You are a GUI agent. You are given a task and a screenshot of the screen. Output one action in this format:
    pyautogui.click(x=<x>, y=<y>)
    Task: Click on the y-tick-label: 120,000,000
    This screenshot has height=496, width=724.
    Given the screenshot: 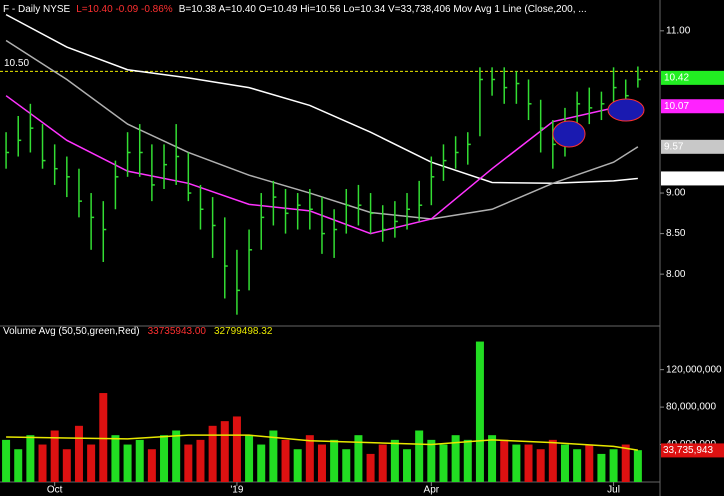 What is the action you would take?
    pyautogui.click(x=694, y=369)
    